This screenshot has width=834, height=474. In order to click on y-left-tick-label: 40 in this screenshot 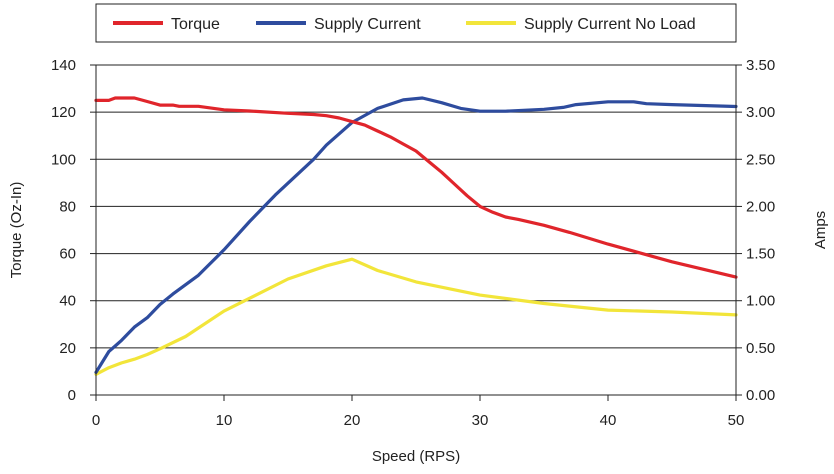, I will do `click(67, 301)`.